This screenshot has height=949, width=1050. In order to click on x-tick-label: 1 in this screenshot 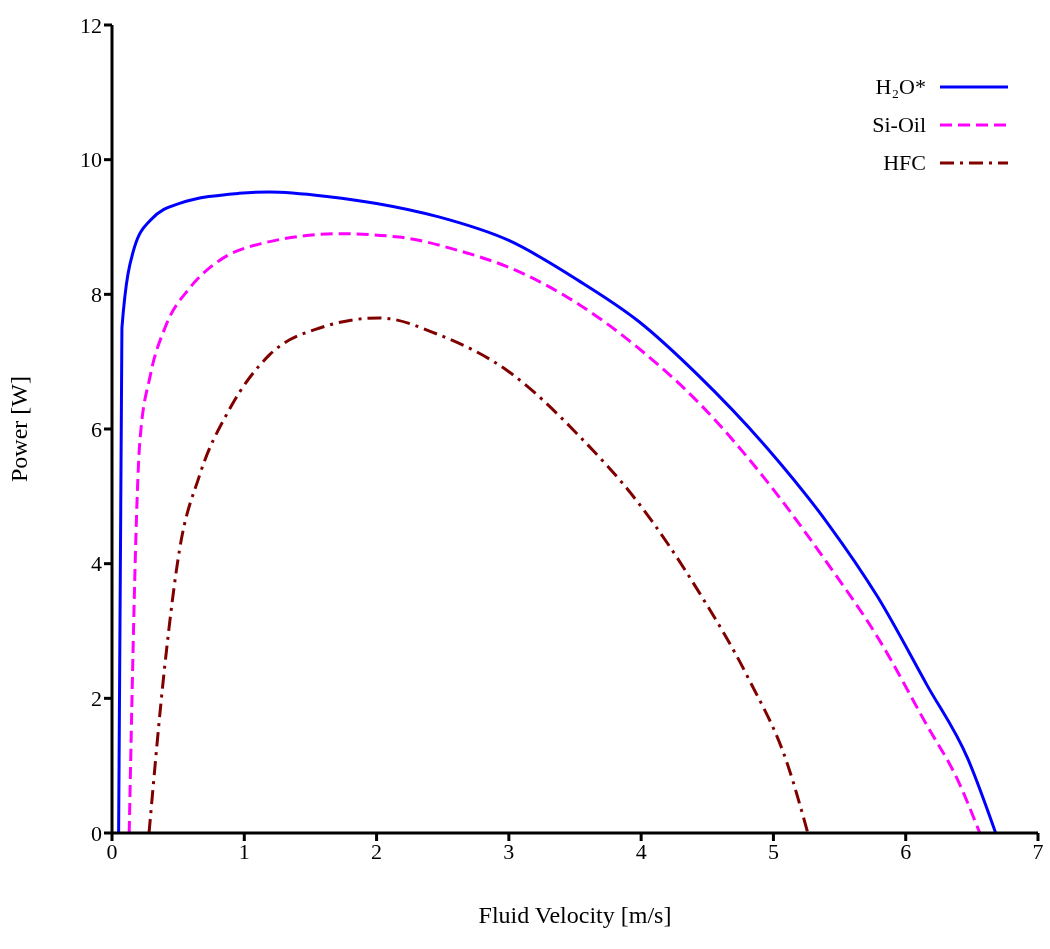, I will do `click(244, 851)`.